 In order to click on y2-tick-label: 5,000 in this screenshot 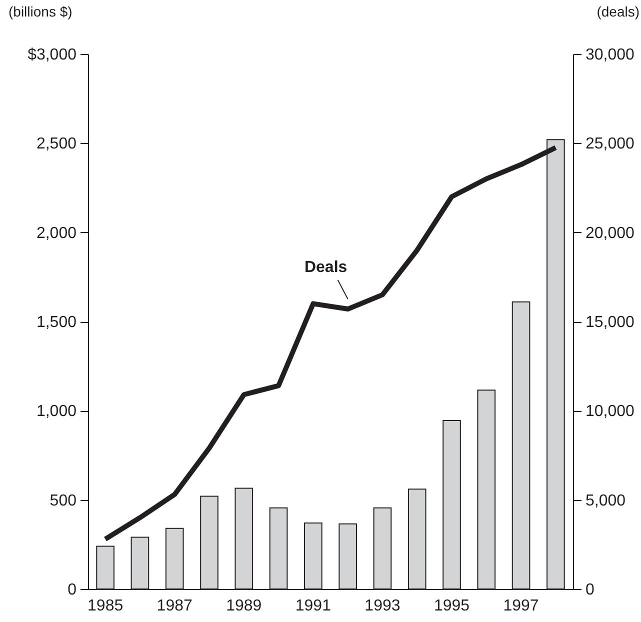, I will do `click(606, 501)`.